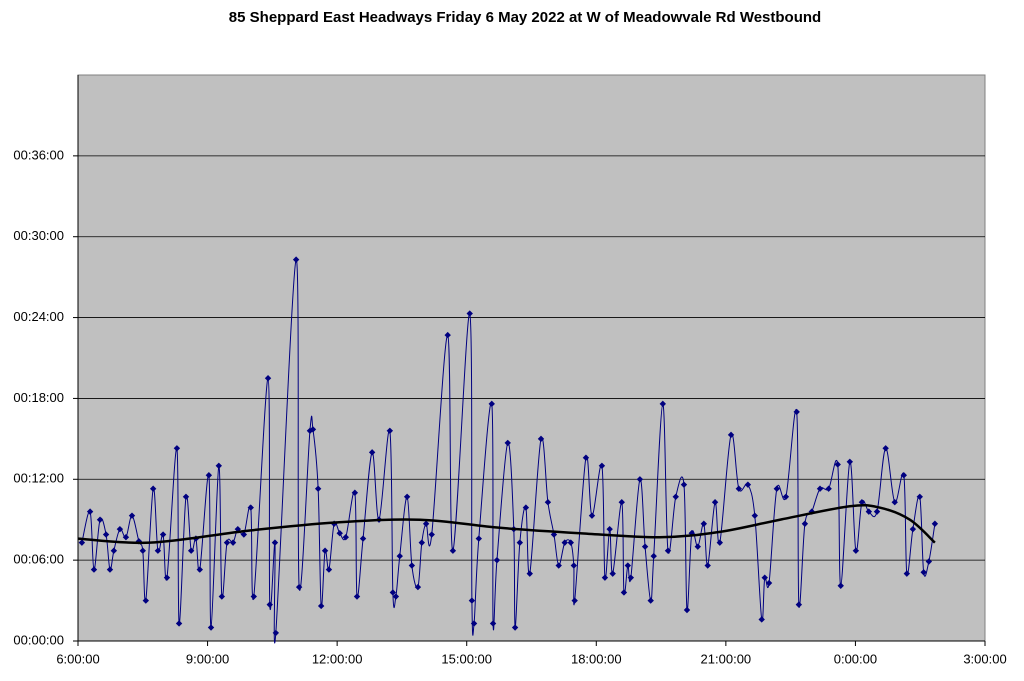 This screenshot has width=1024, height=681. What do you see at coordinates (38, 235) in the screenshot?
I see `y-tick-label: 00:30:00` at bounding box center [38, 235].